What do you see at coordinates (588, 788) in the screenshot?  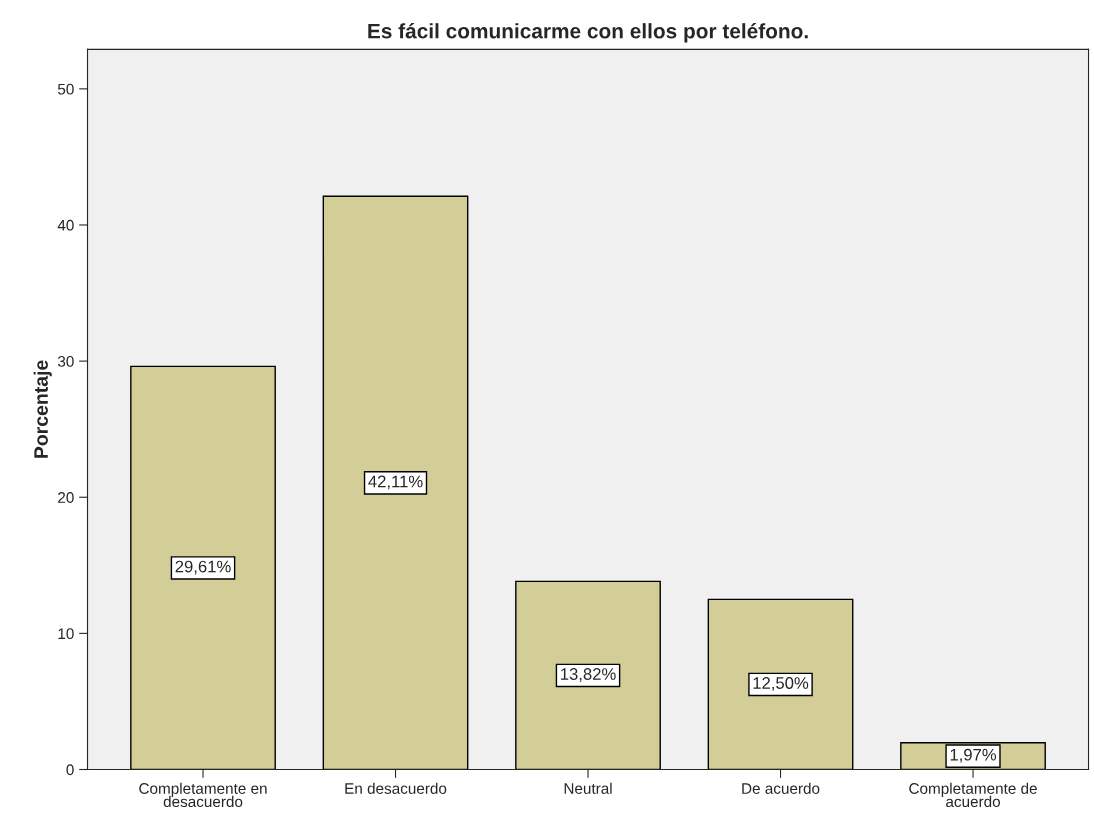 I see `x-tick-label: Neutral` at bounding box center [588, 788].